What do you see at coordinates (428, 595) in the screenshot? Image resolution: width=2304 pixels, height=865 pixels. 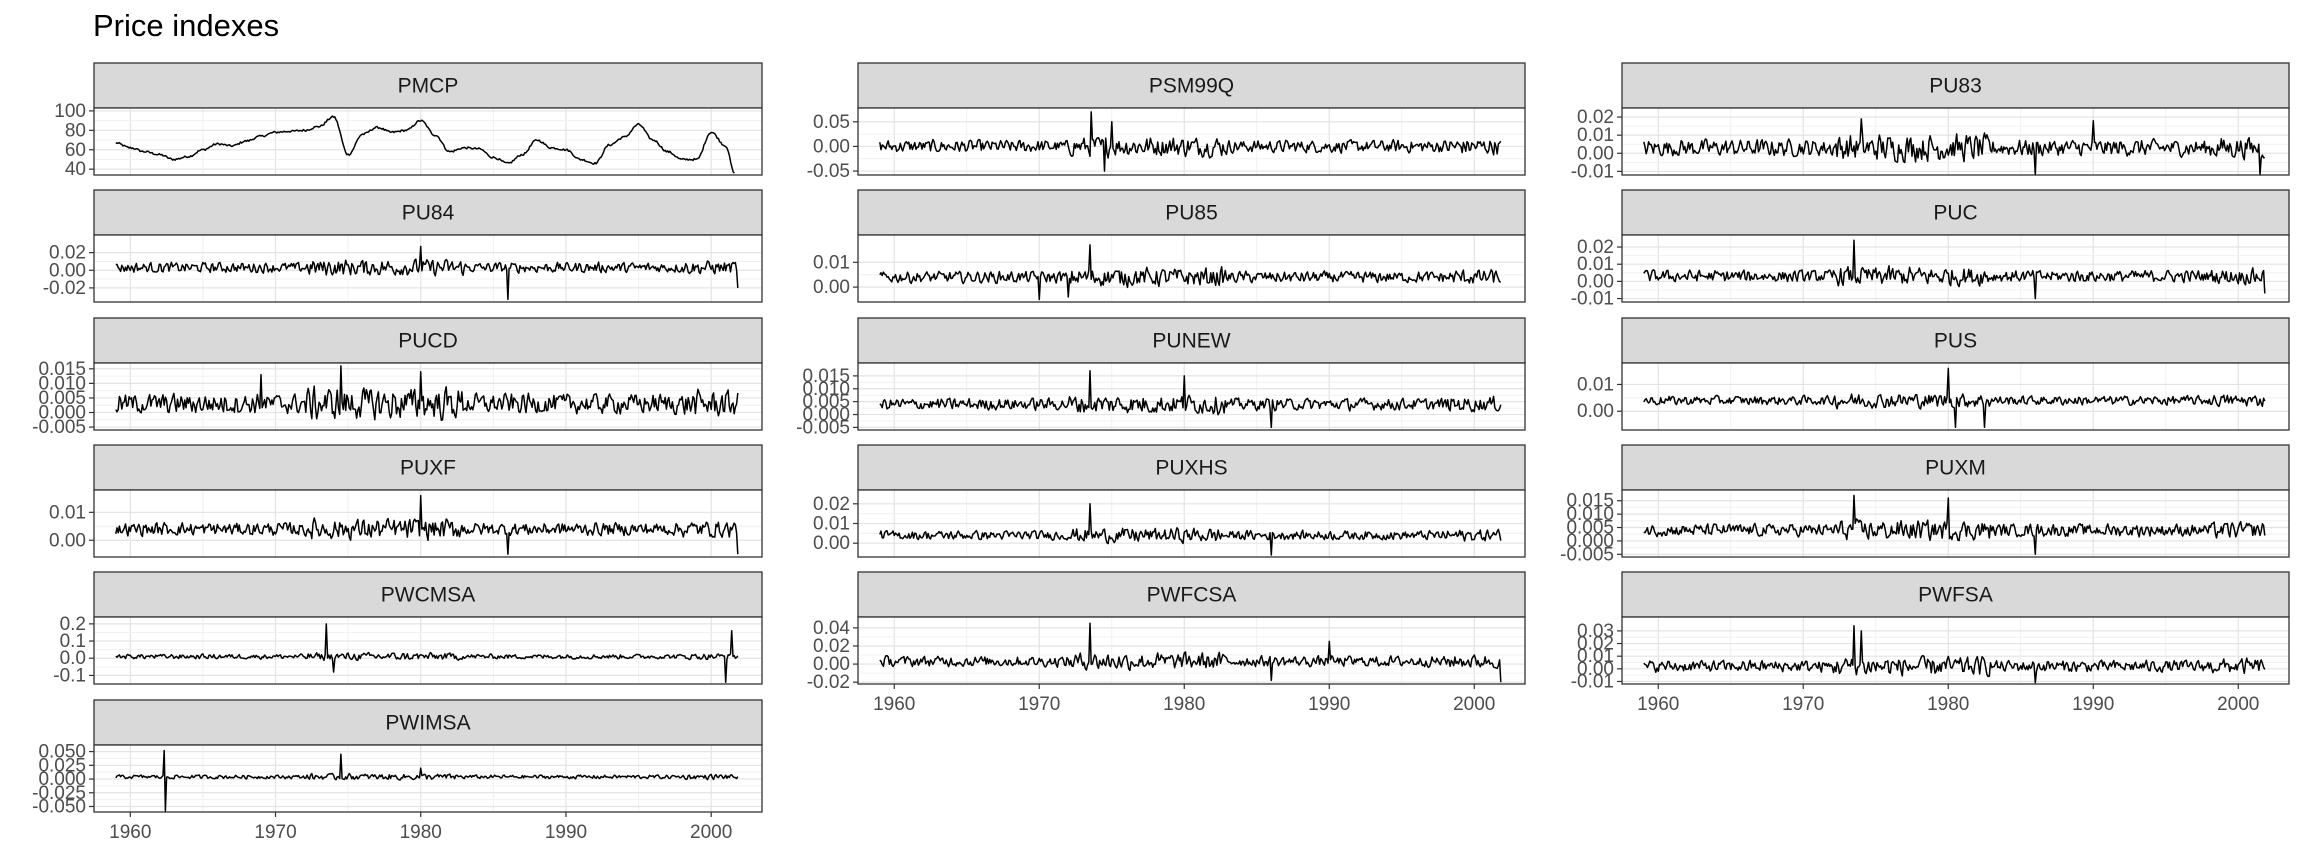 I see `strip-label: PWCMSA` at bounding box center [428, 595].